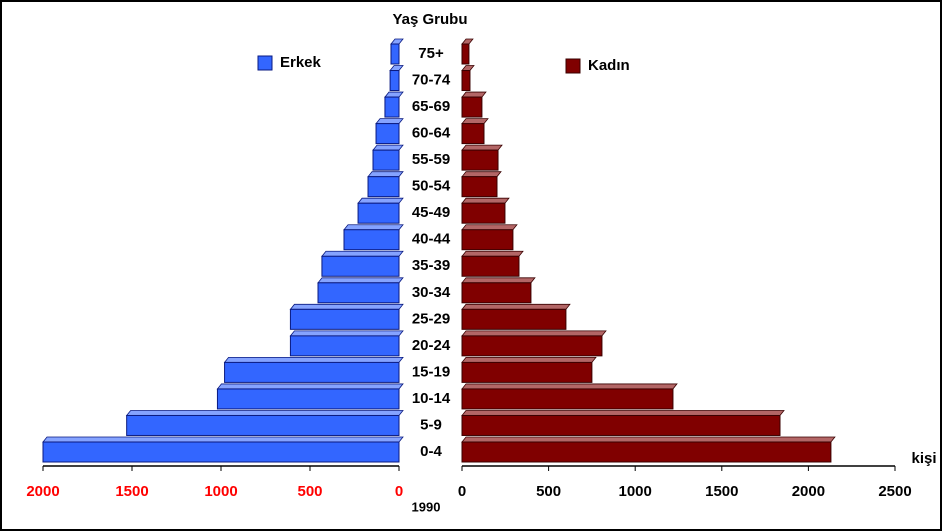 This screenshot has height=531, width=942. Describe the element at coordinates (609, 65) in the screenshot. I see `legend-label: Kadın` at that location.